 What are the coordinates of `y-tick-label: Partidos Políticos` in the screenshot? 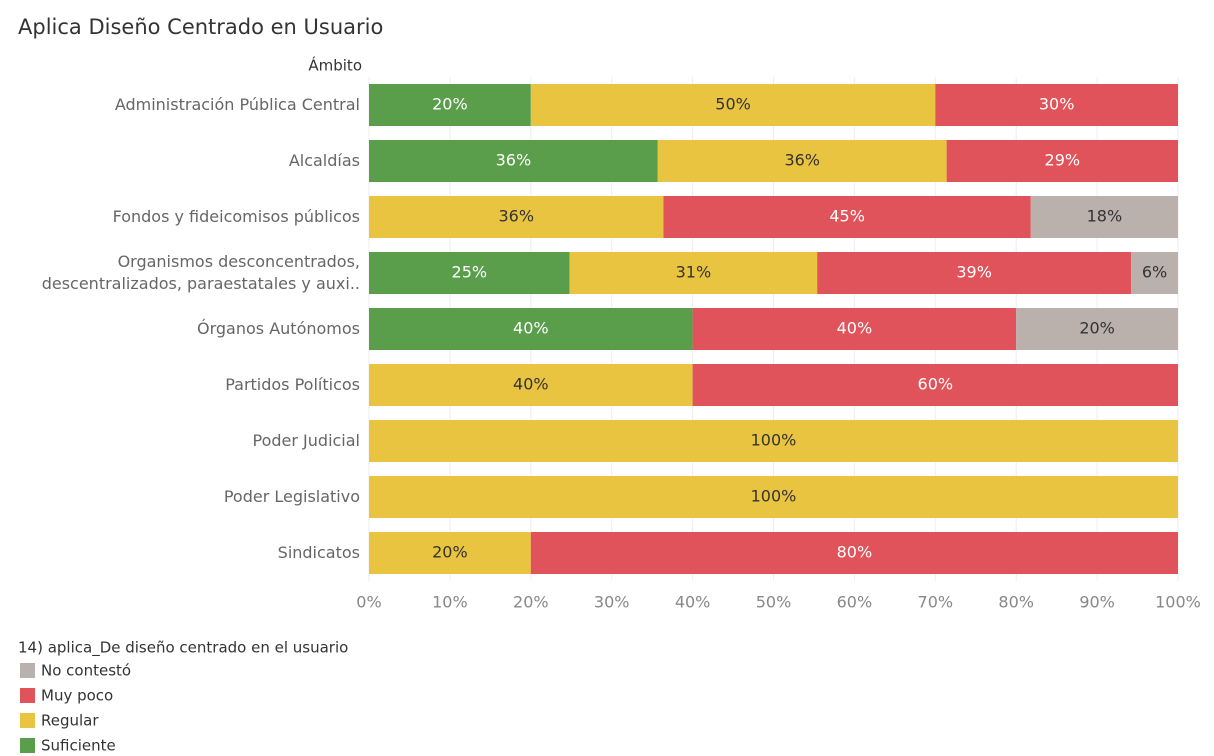 It's located at (292, 384).